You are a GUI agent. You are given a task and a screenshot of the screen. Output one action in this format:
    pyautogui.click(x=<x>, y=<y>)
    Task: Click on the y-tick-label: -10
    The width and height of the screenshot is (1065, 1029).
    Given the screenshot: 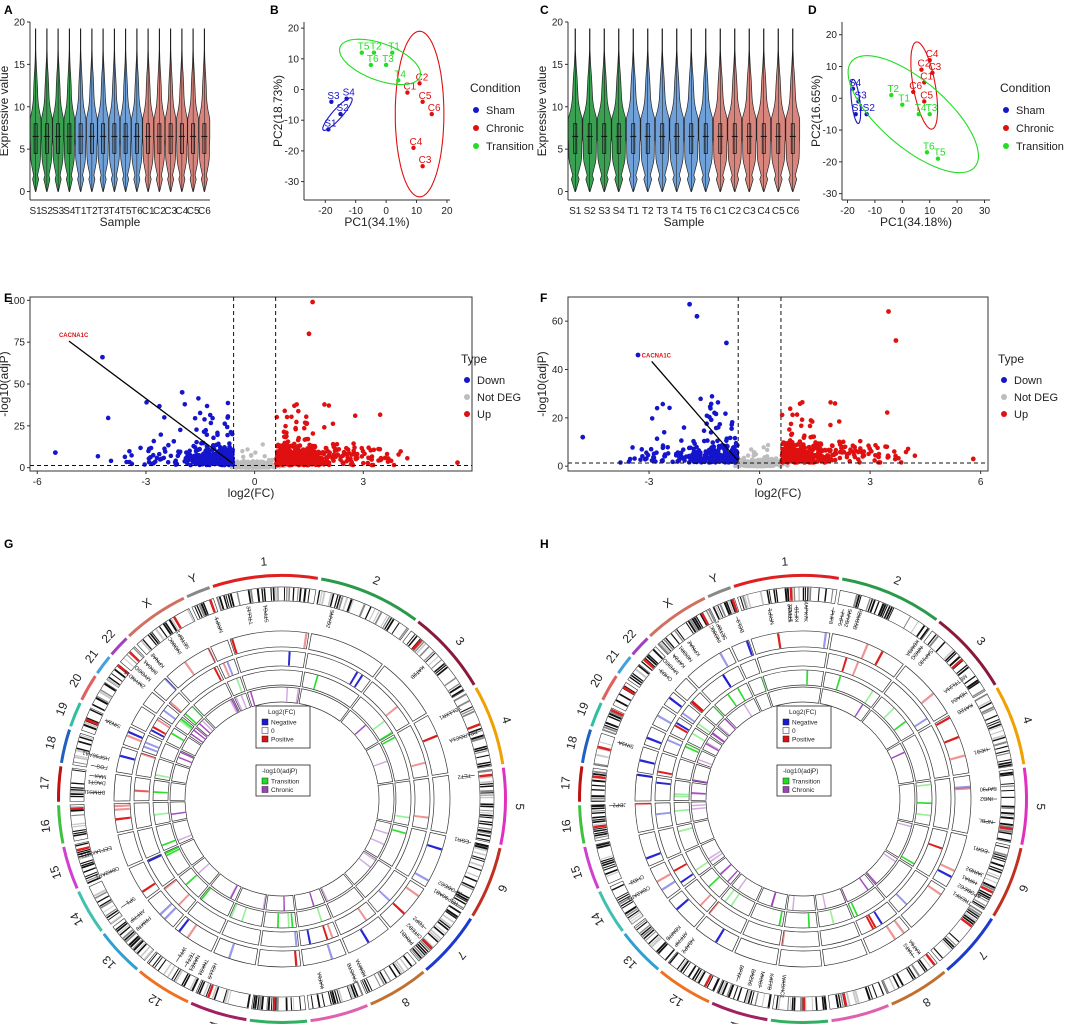 What is the action you would take?
    pyautogui.click(x=830, y=131)
    